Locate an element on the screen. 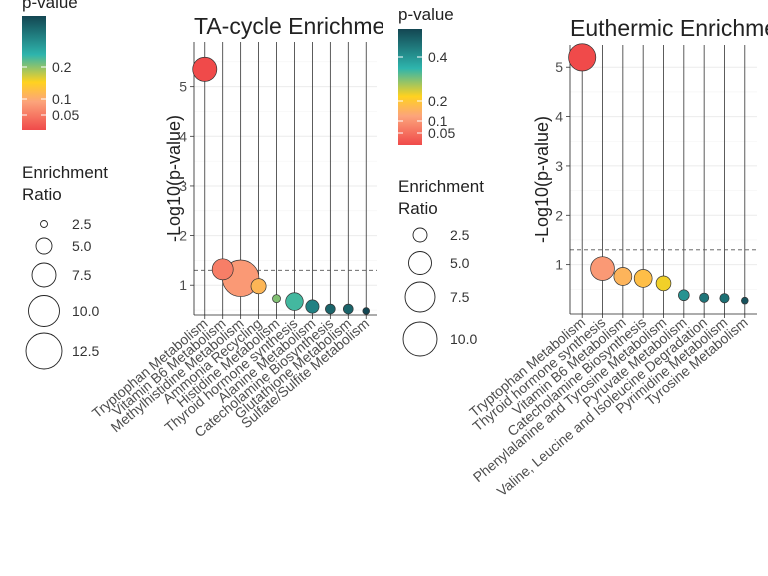 This screenshot has height=576, width=768. chart-title: Euthermic Enrichment is located at coordinates (669, 28).